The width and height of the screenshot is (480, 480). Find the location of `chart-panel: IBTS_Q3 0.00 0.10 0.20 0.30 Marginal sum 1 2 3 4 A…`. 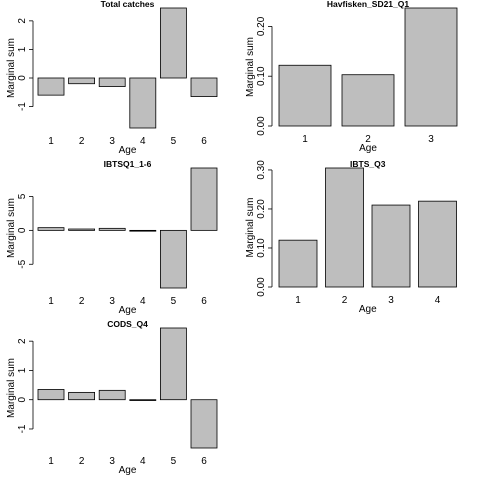

chart-panel: IBTS_Q3 0.00 0.10 0.20 0.30 Marginal sum 1 2 3 4 A… is located at coordinates (351, 237).